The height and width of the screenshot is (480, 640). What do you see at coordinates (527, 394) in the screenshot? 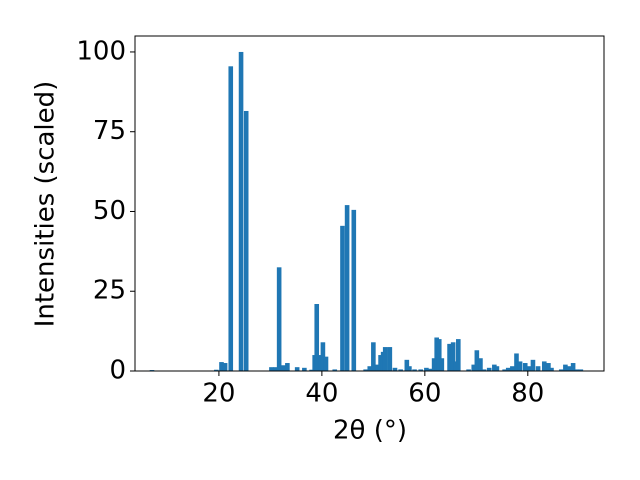
I see `x-tick-label: 80` at bounding box center [527, 394].